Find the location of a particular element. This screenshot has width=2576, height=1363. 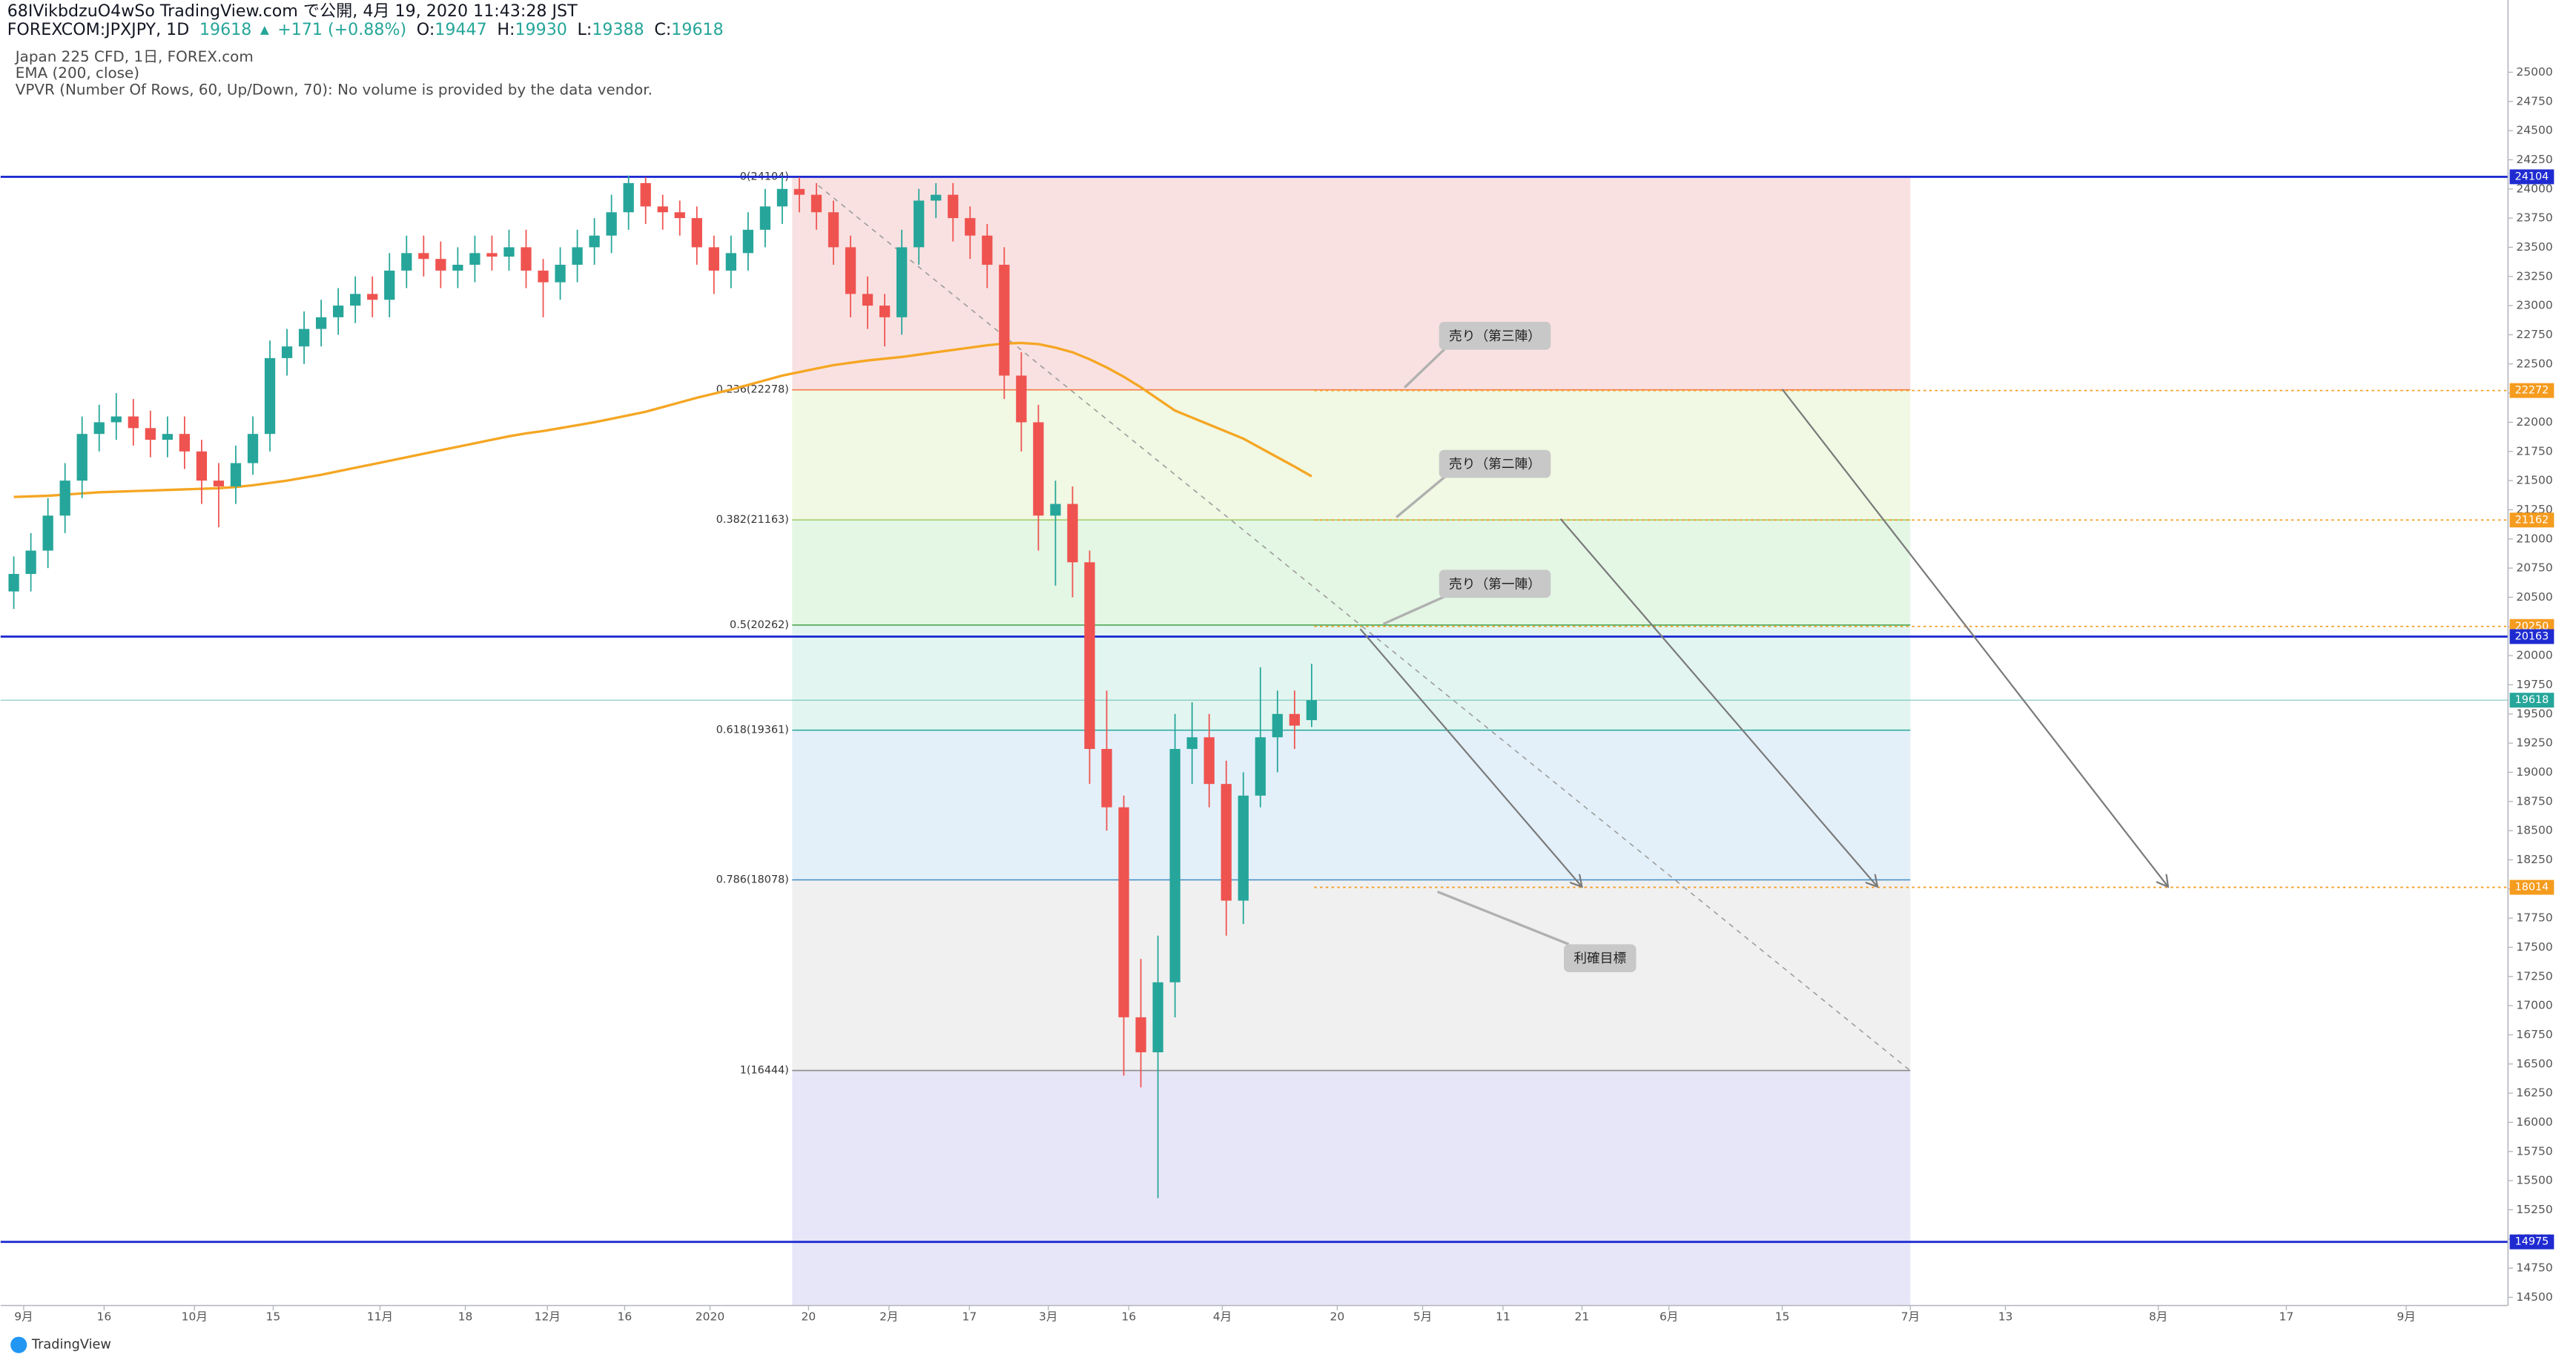

price-tag-text: 20163 is located at coordinates (2532, 636).